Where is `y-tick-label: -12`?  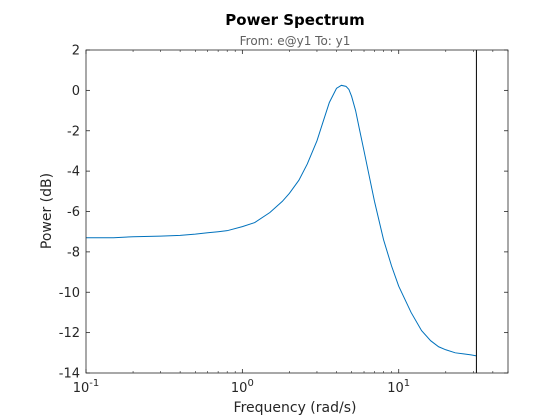
y-tick-label: -12 is located at coordinates (69, 333).